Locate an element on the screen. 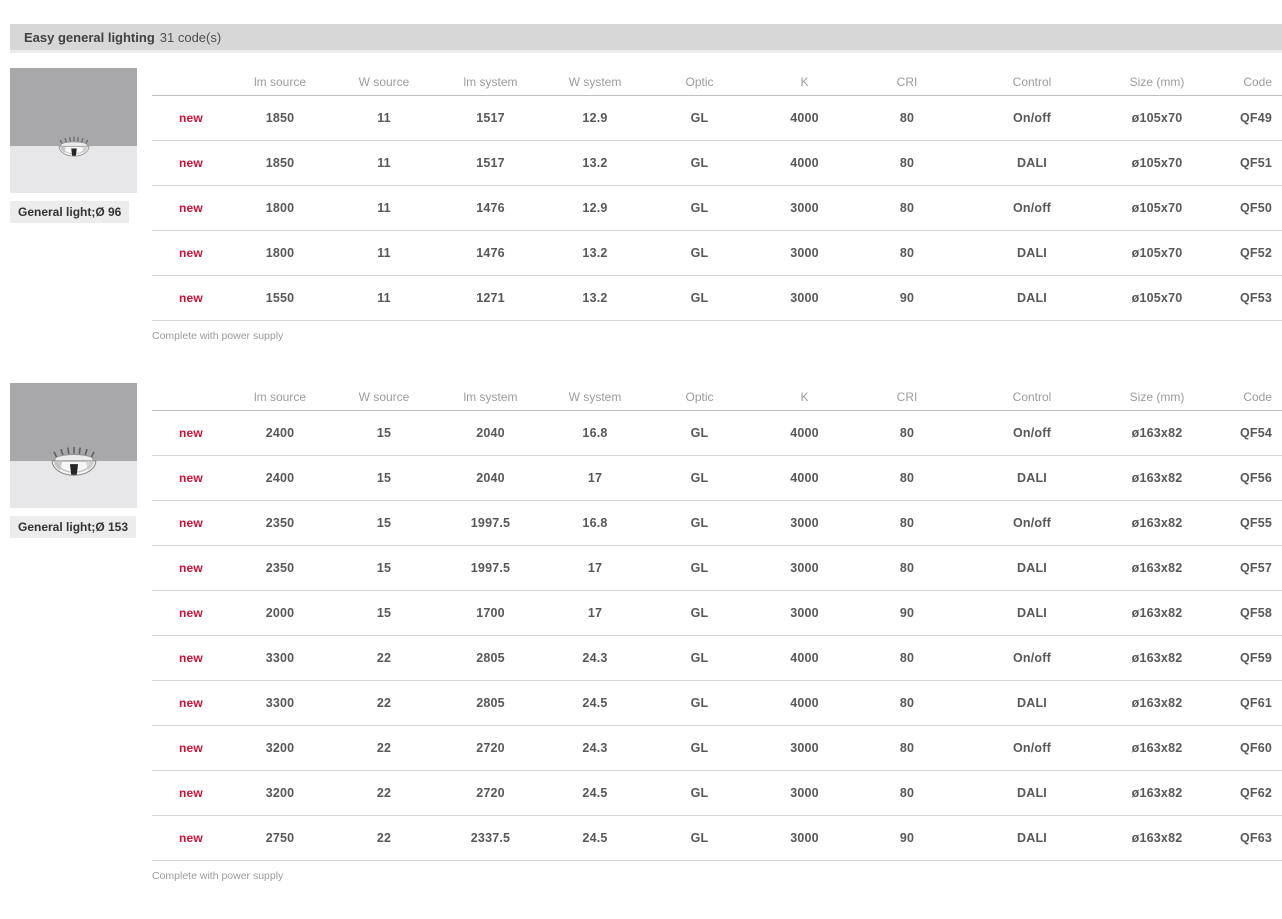 The height and width of the screenshot is (919, 1282). cell-w-system: 13.2 is located at coordinates (595, 253).